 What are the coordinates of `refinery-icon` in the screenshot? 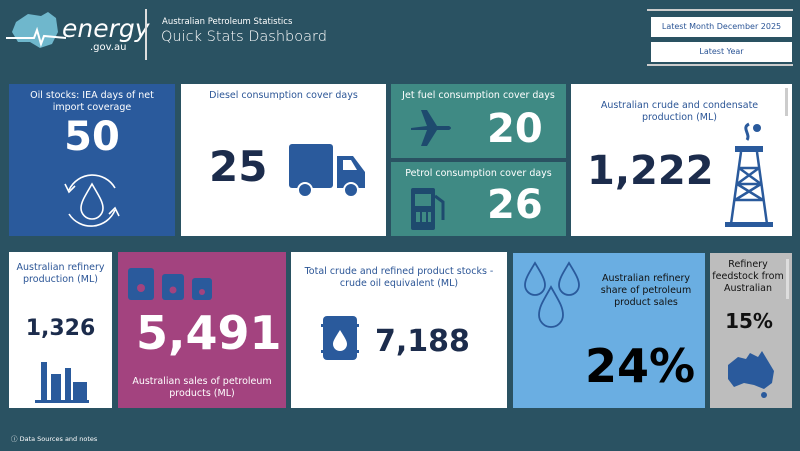 It's located at (62, 382).